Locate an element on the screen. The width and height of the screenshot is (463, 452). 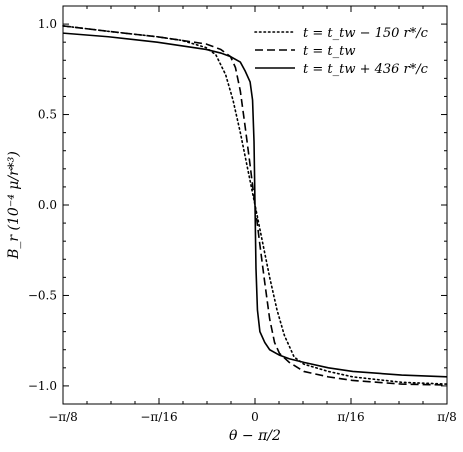
y-tick-label: −1.0 is located at coordinates (42, 386).